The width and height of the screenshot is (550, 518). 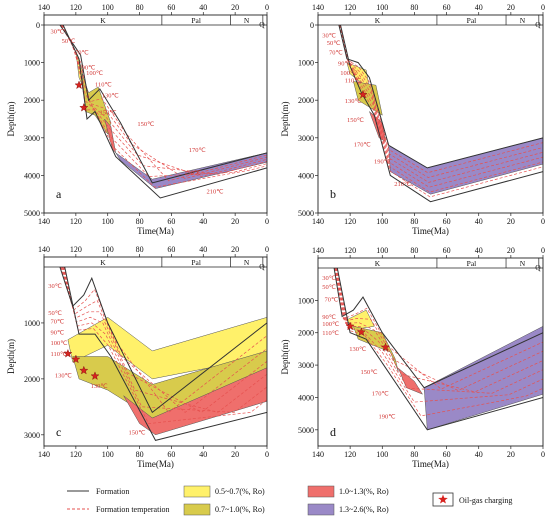 What do you see at coordinates (483, 378) in the screenshot?
I see `ro-zone-1.3-2.6` at bounding box center [483, 378].